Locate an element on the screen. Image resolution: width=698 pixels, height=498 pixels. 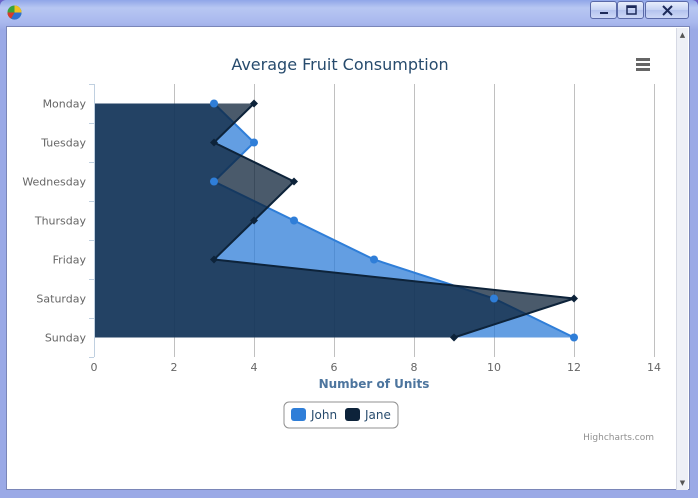
value-tick-label-14: 14 is located at coordinates (654, 367).